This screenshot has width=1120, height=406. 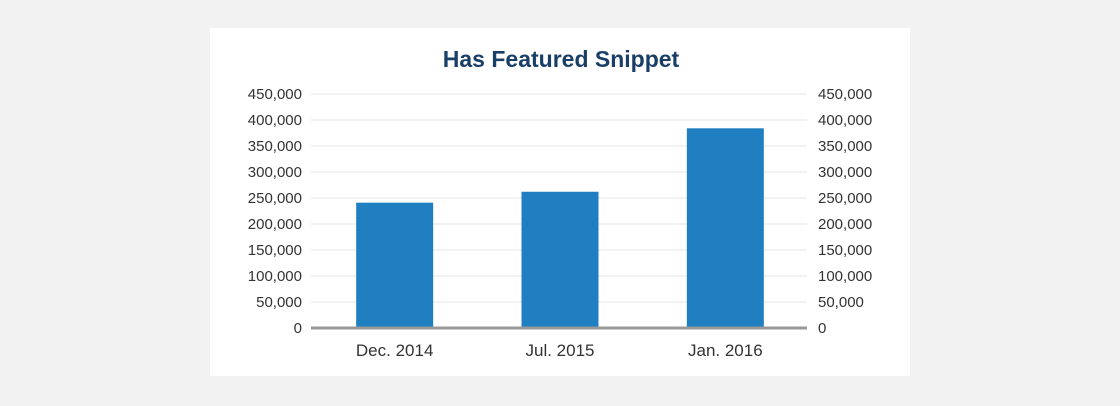 I want to click on y-tick-label-right: 450,000, so click(x=845, y=94).